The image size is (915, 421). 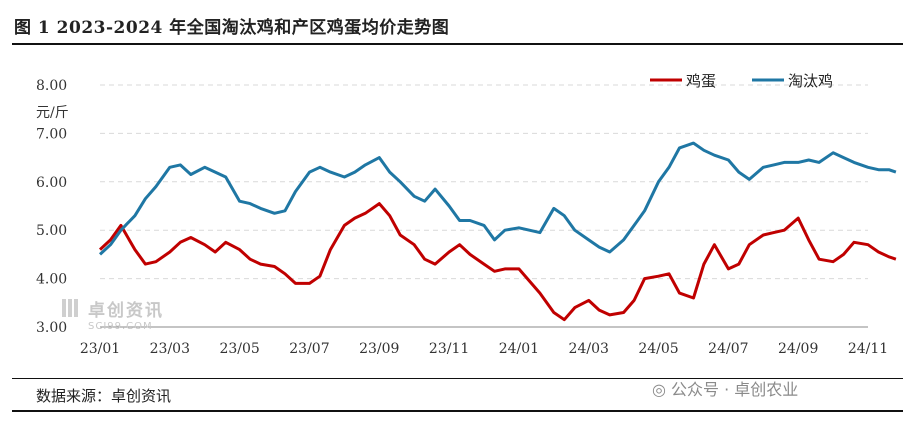 I want to click on wechat-watermark: ◎ 公众号 · 卓创农业, so click(x=725, y=388).